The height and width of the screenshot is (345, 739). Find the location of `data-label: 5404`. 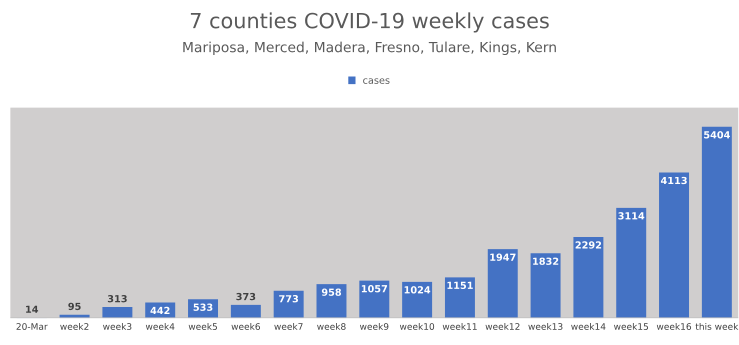

data-label: 5404 is located at coordinates (717, 134).